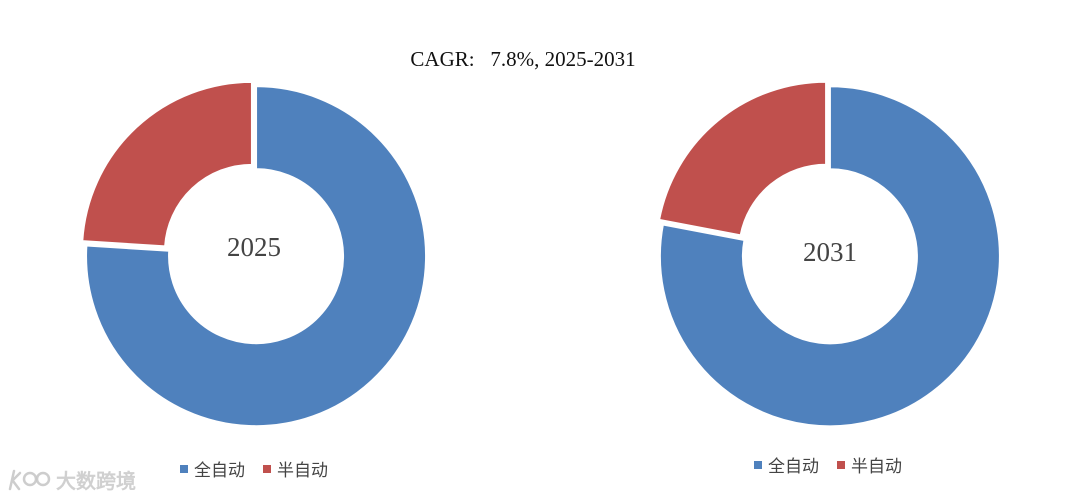  I want to click on center-label-2025: 2025, so click(254, 247).